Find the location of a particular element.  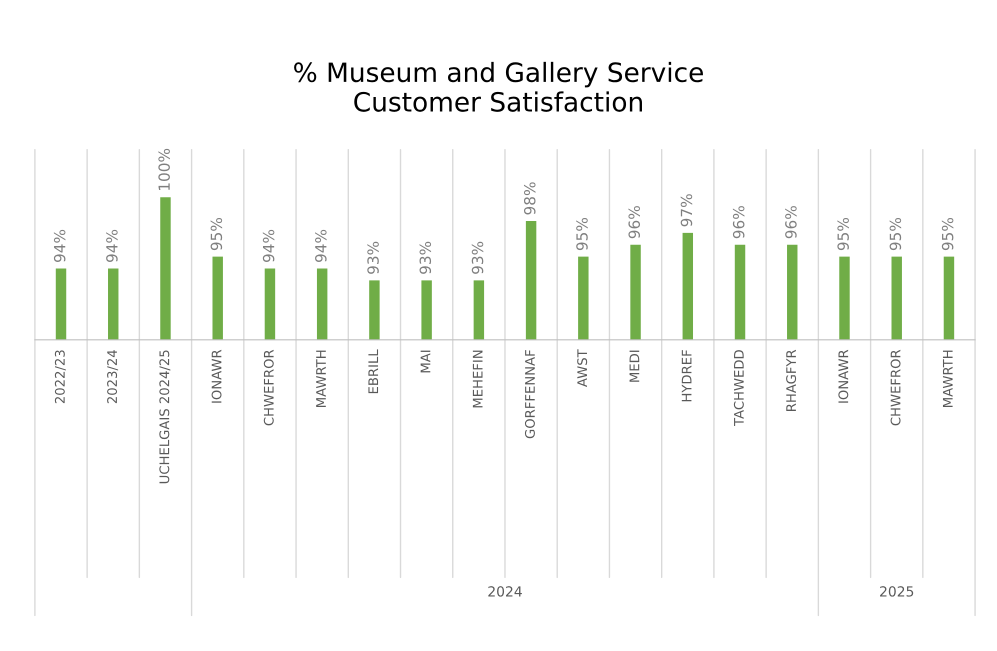

x-tick-label: UCHELGAIS 2024/25 is located at coordinates (164, 417).